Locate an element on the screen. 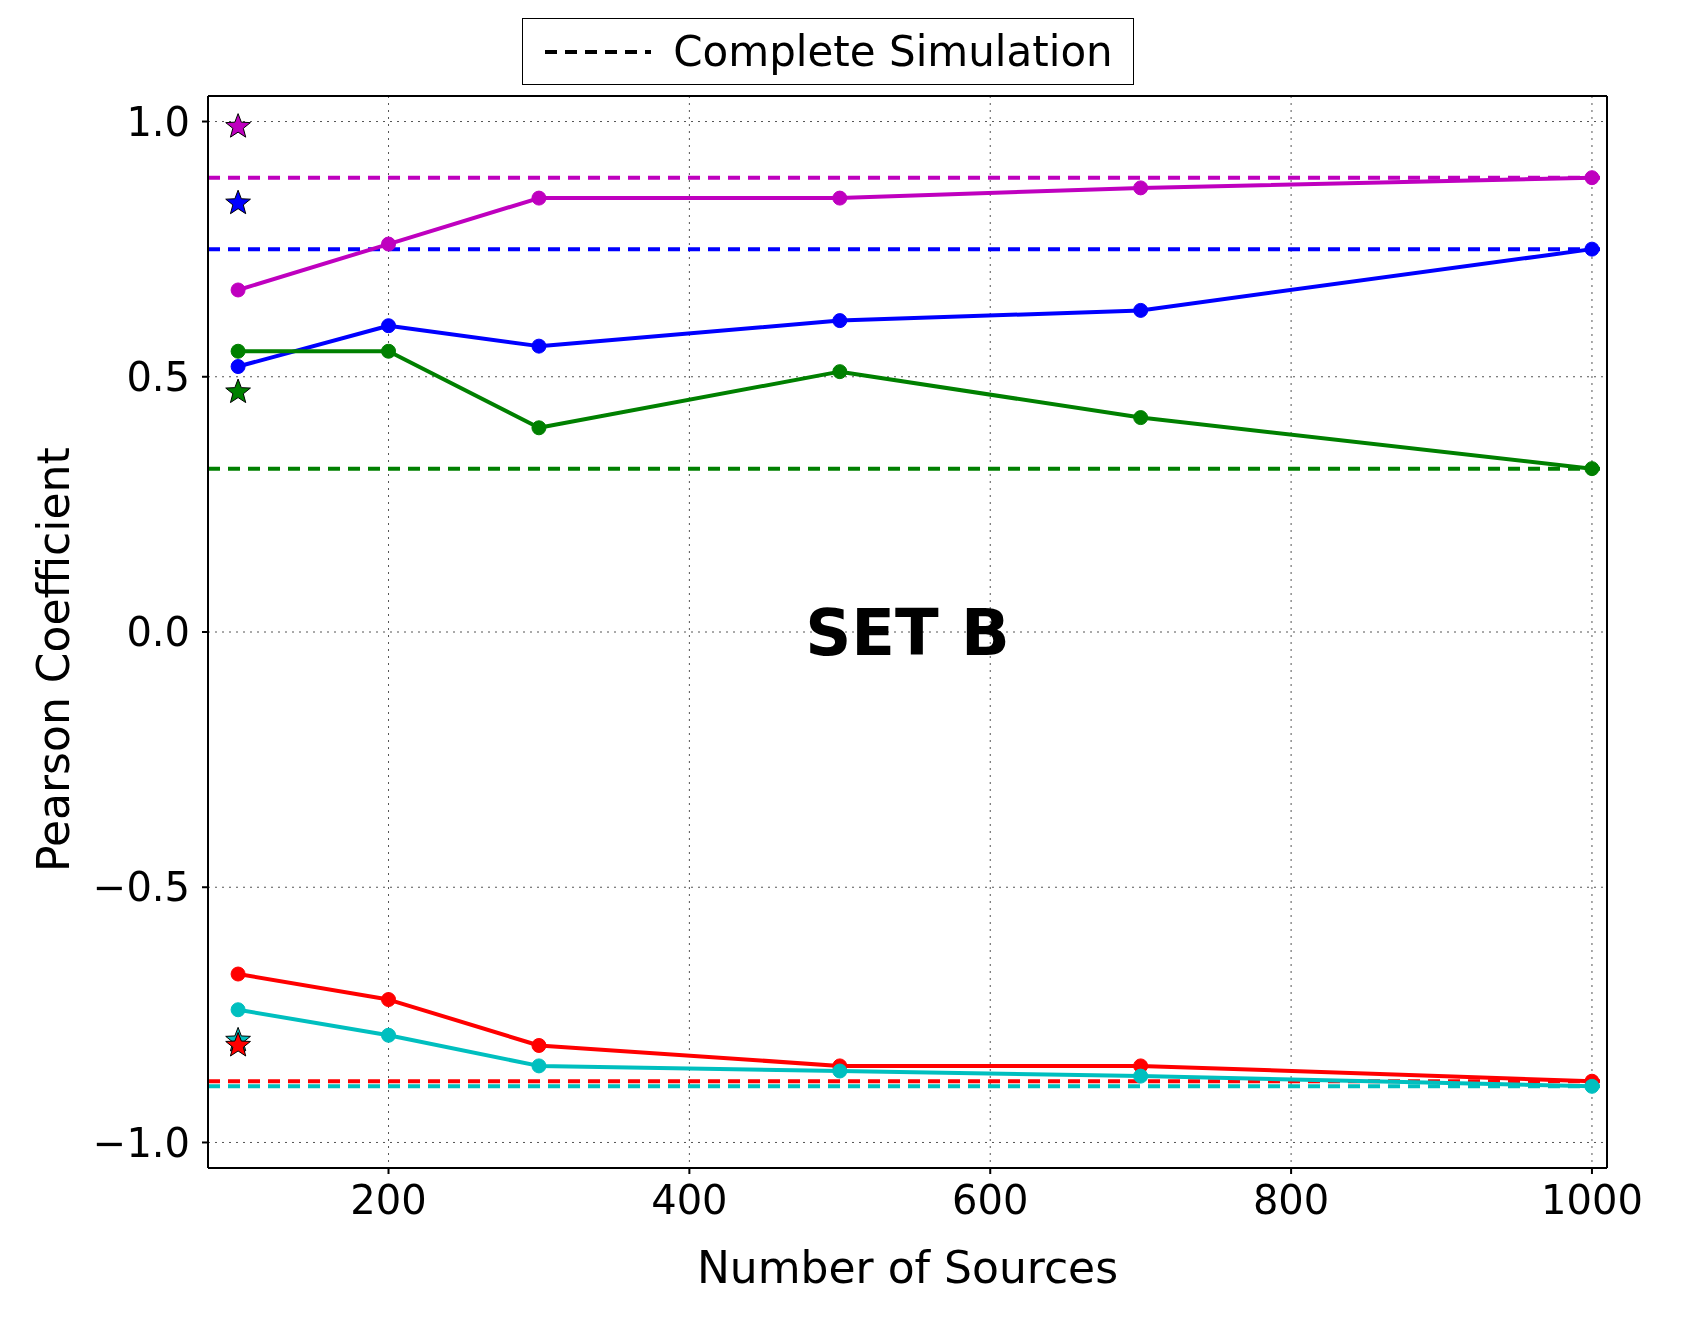  y-tick-label: 0.0 is located at coordinates (158, 632).